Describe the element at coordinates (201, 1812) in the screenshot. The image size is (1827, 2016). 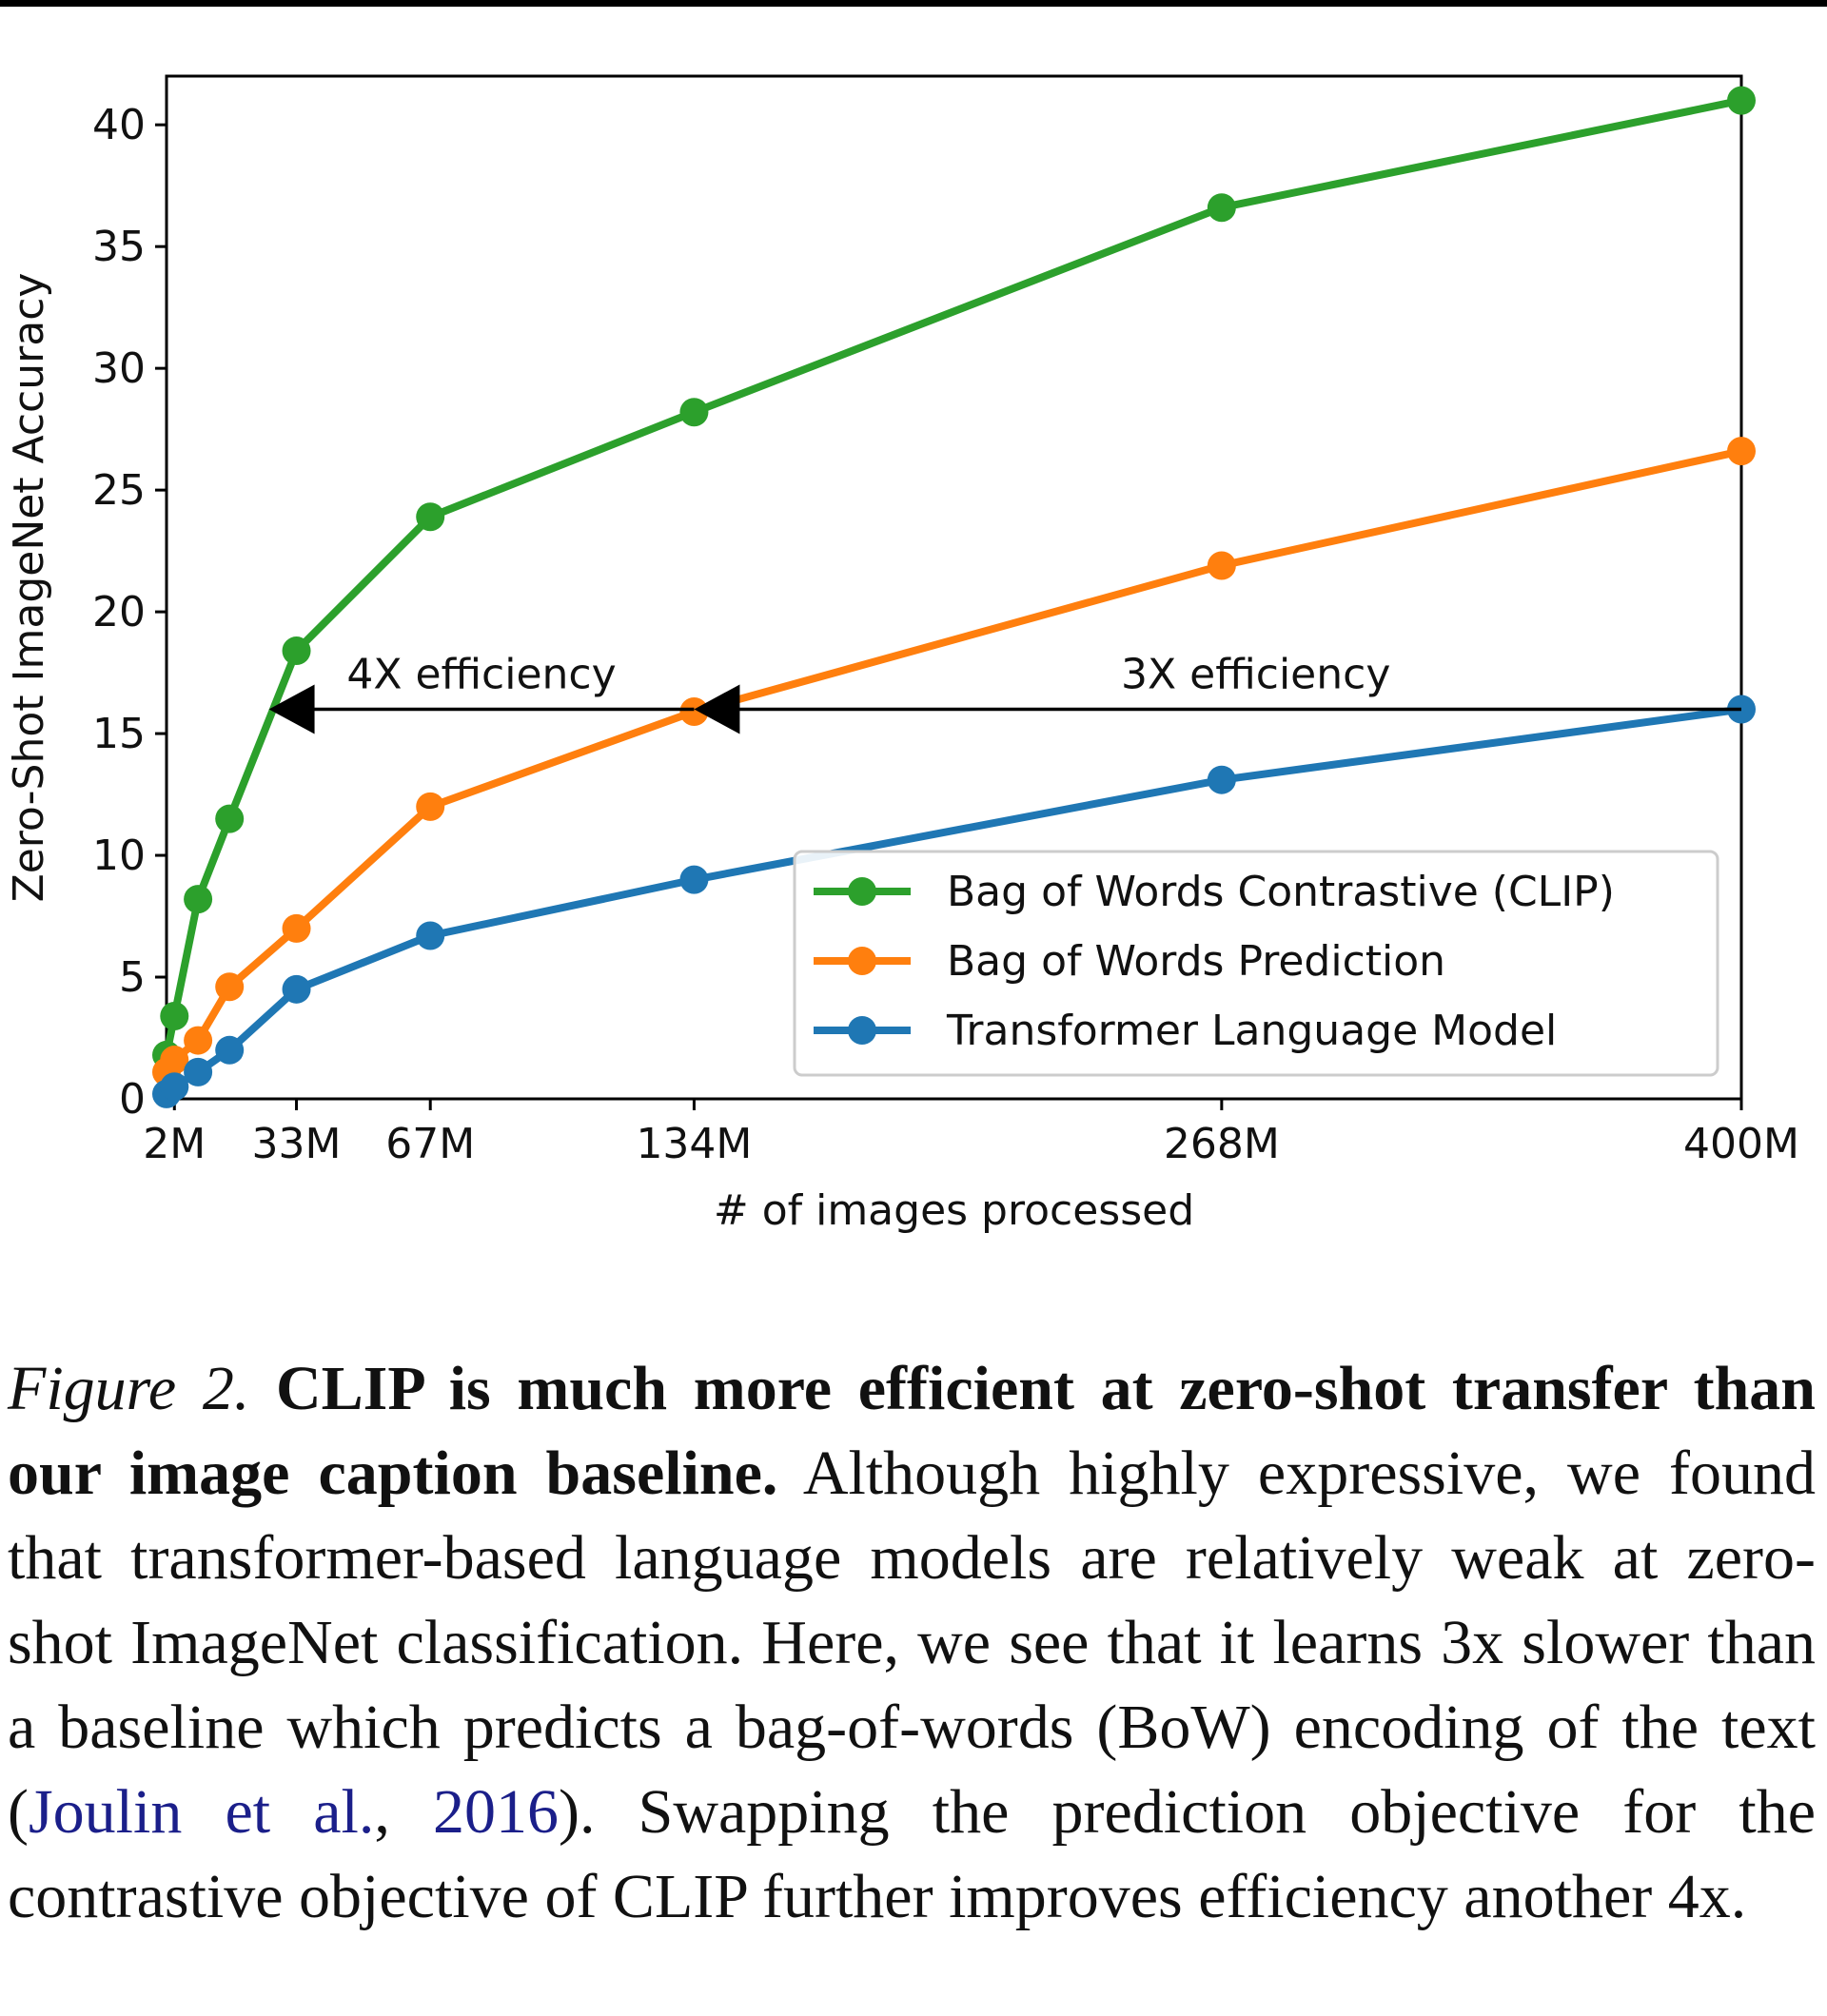
I see `citation-link-authors: Joulin et al.` at that location.